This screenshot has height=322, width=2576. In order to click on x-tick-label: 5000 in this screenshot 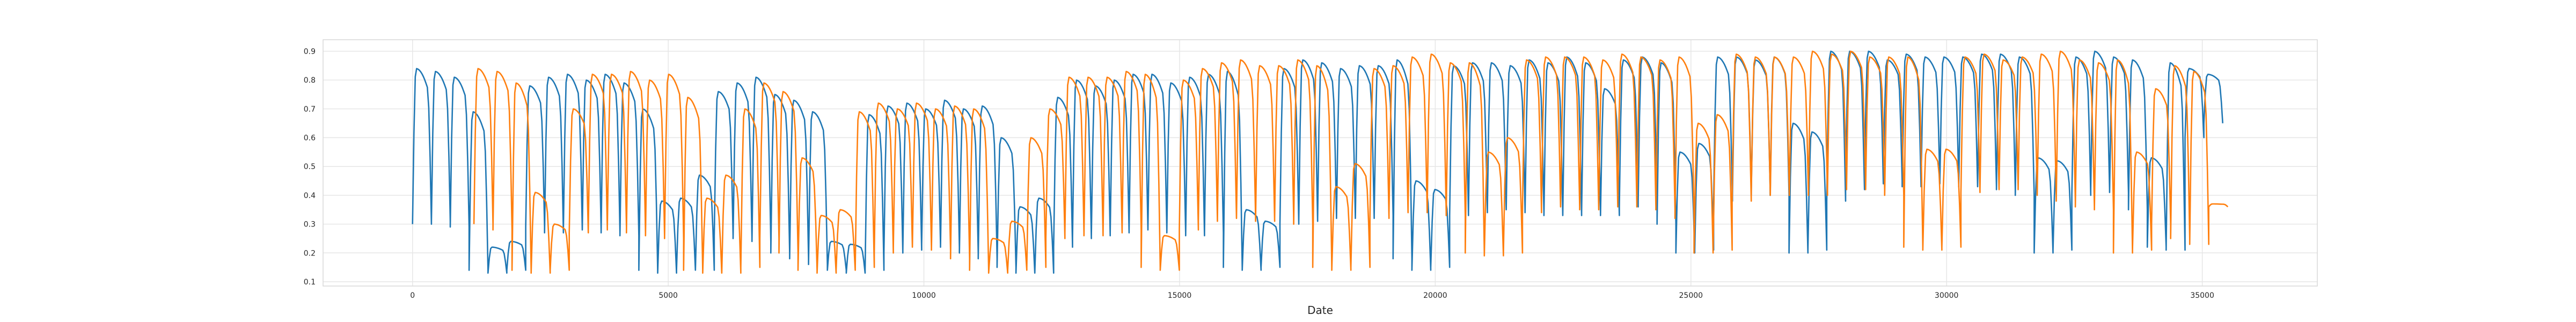, I will do `click(668, 295)`.